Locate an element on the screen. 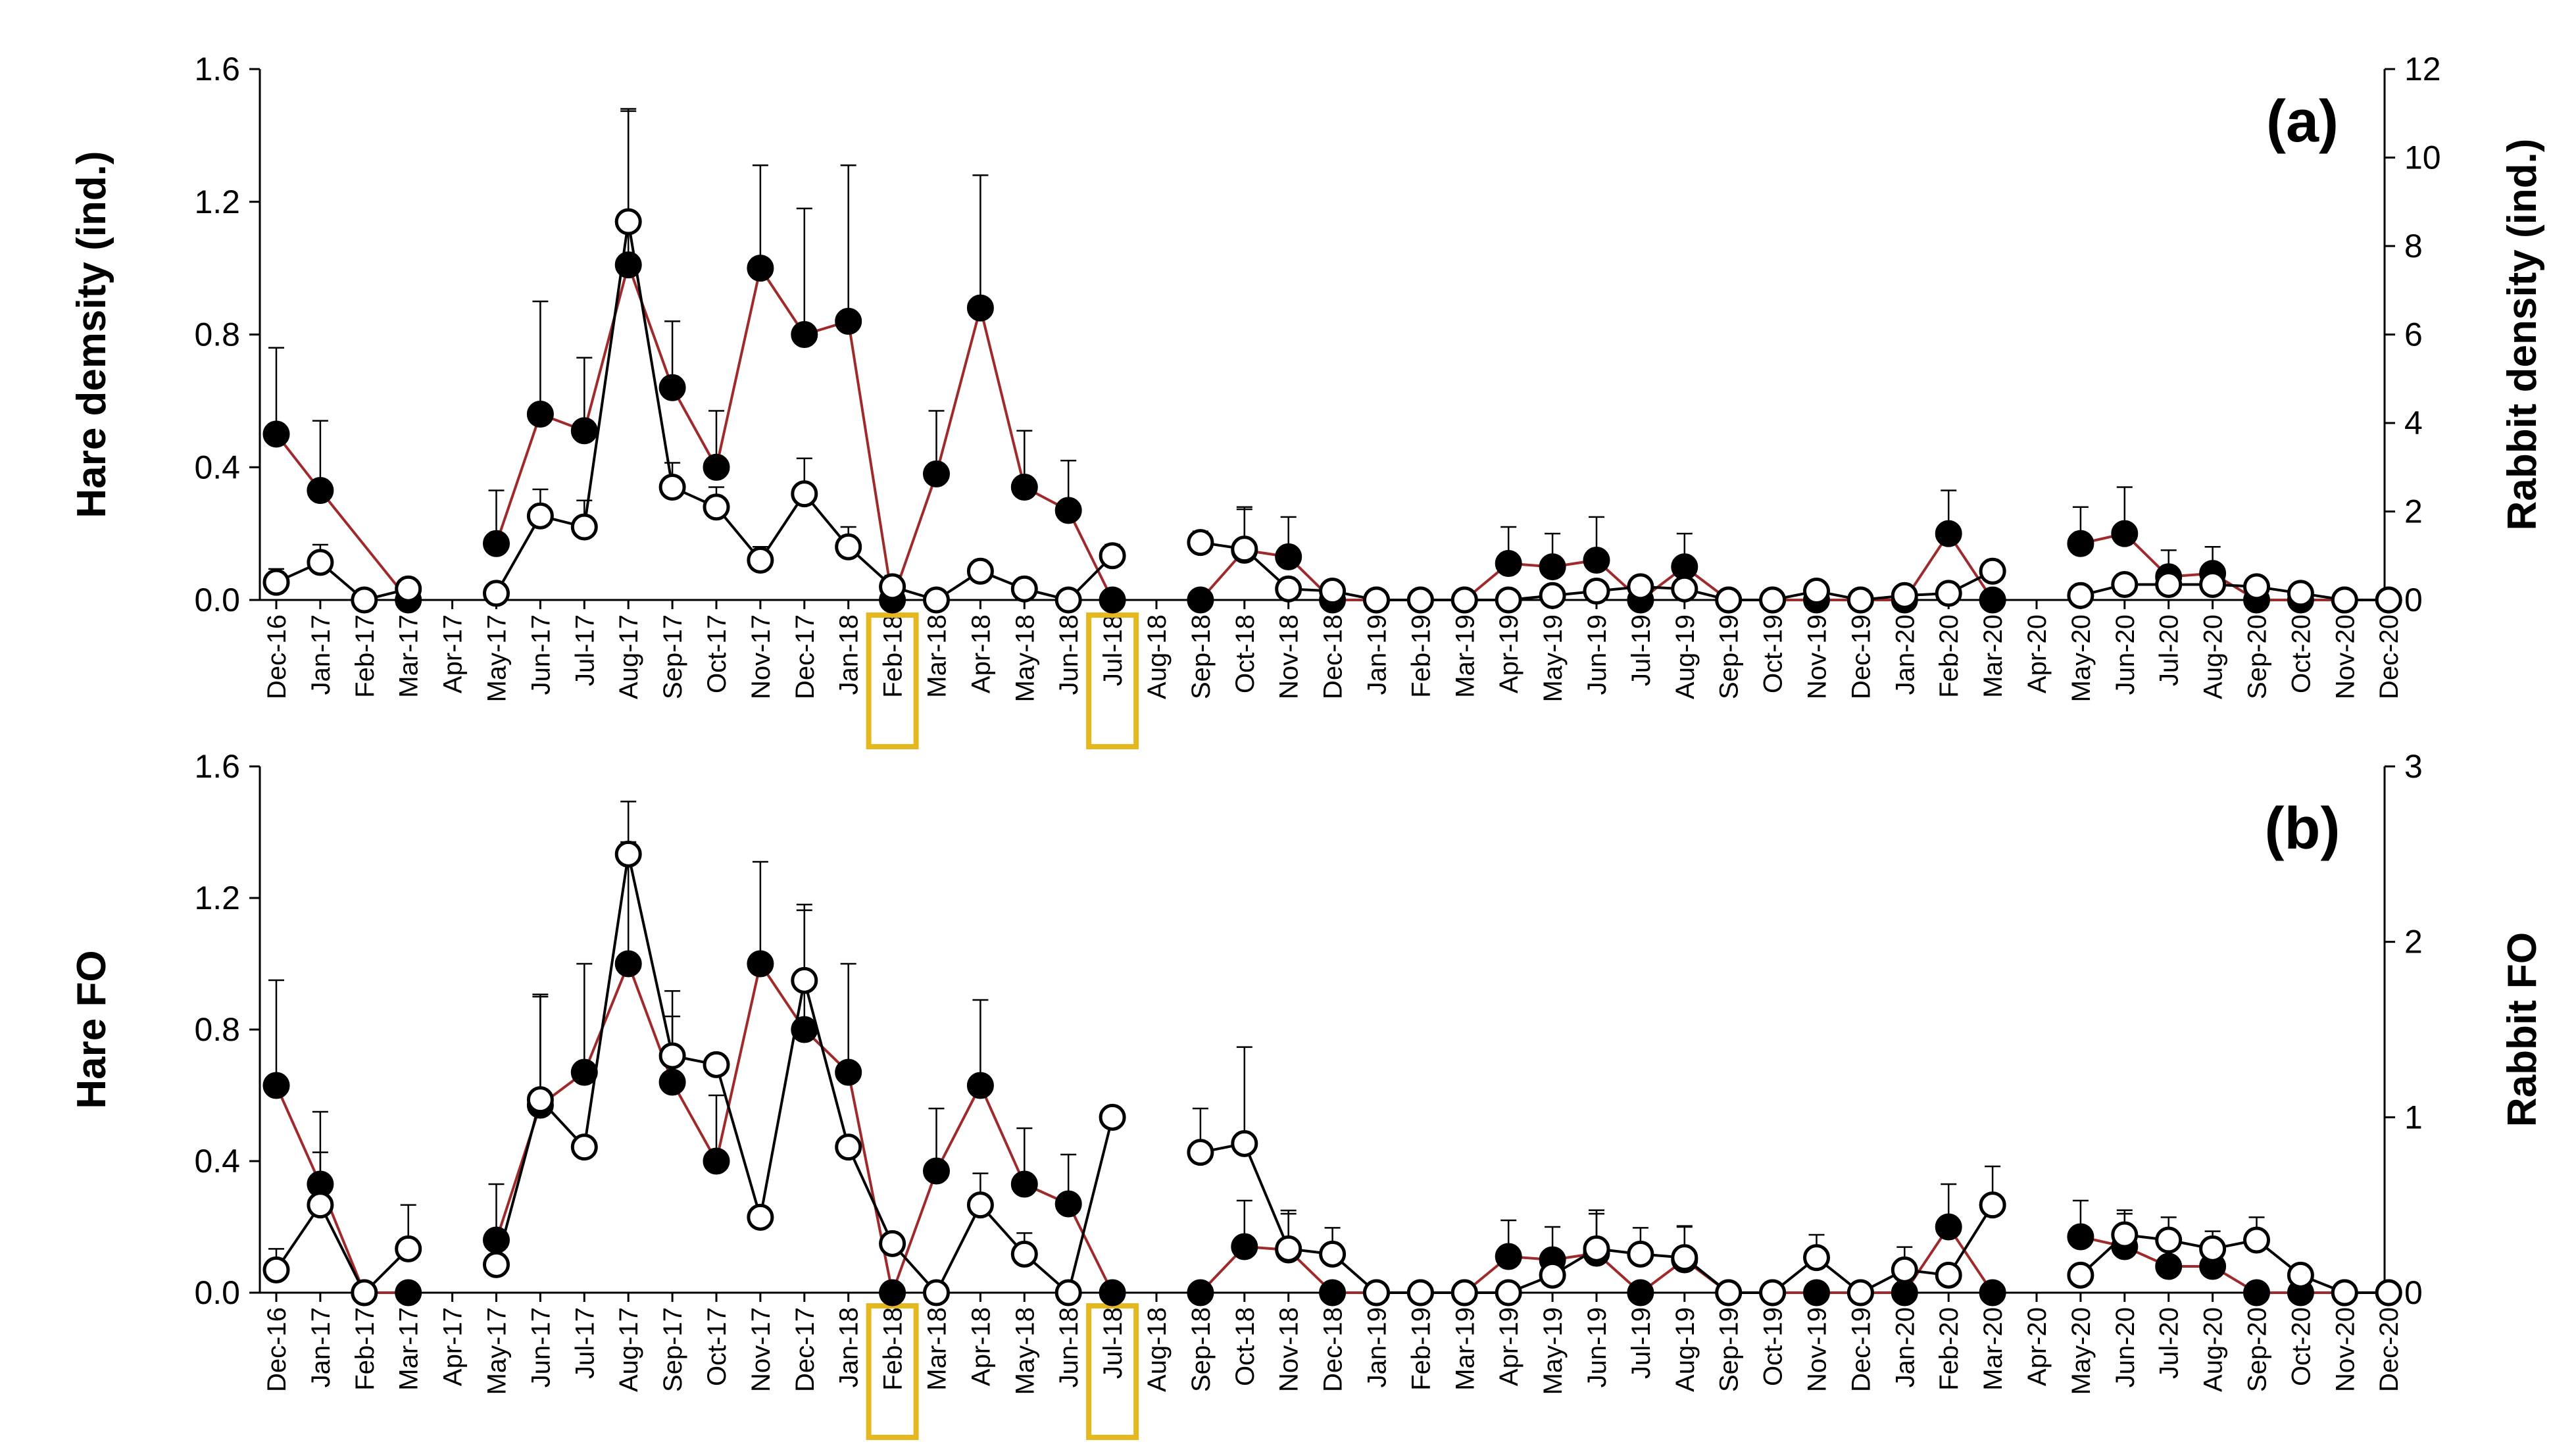 The width and height of the screenshot is (2576, 1444). left-axis-title: Hare FO is located at coordinates (91, 1029).